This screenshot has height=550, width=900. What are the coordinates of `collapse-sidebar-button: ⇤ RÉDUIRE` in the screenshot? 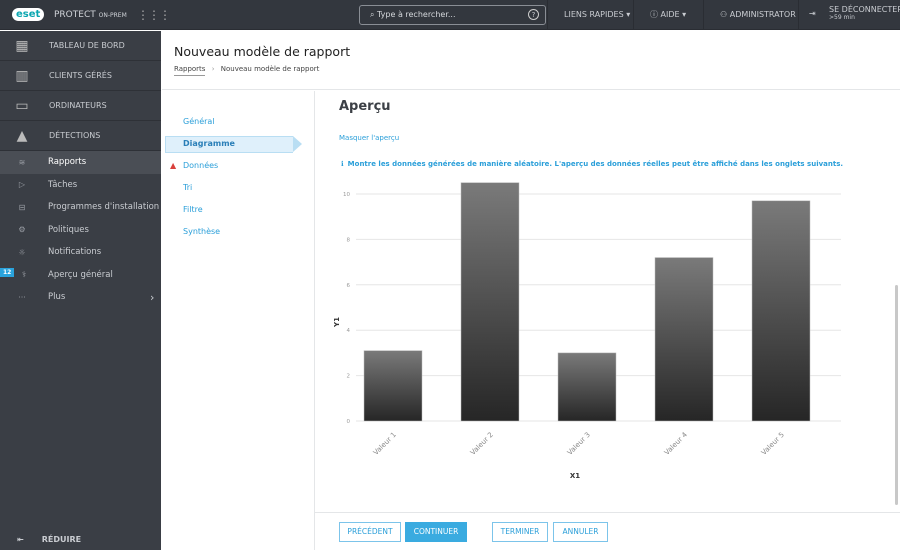 It's located at (49, 539).